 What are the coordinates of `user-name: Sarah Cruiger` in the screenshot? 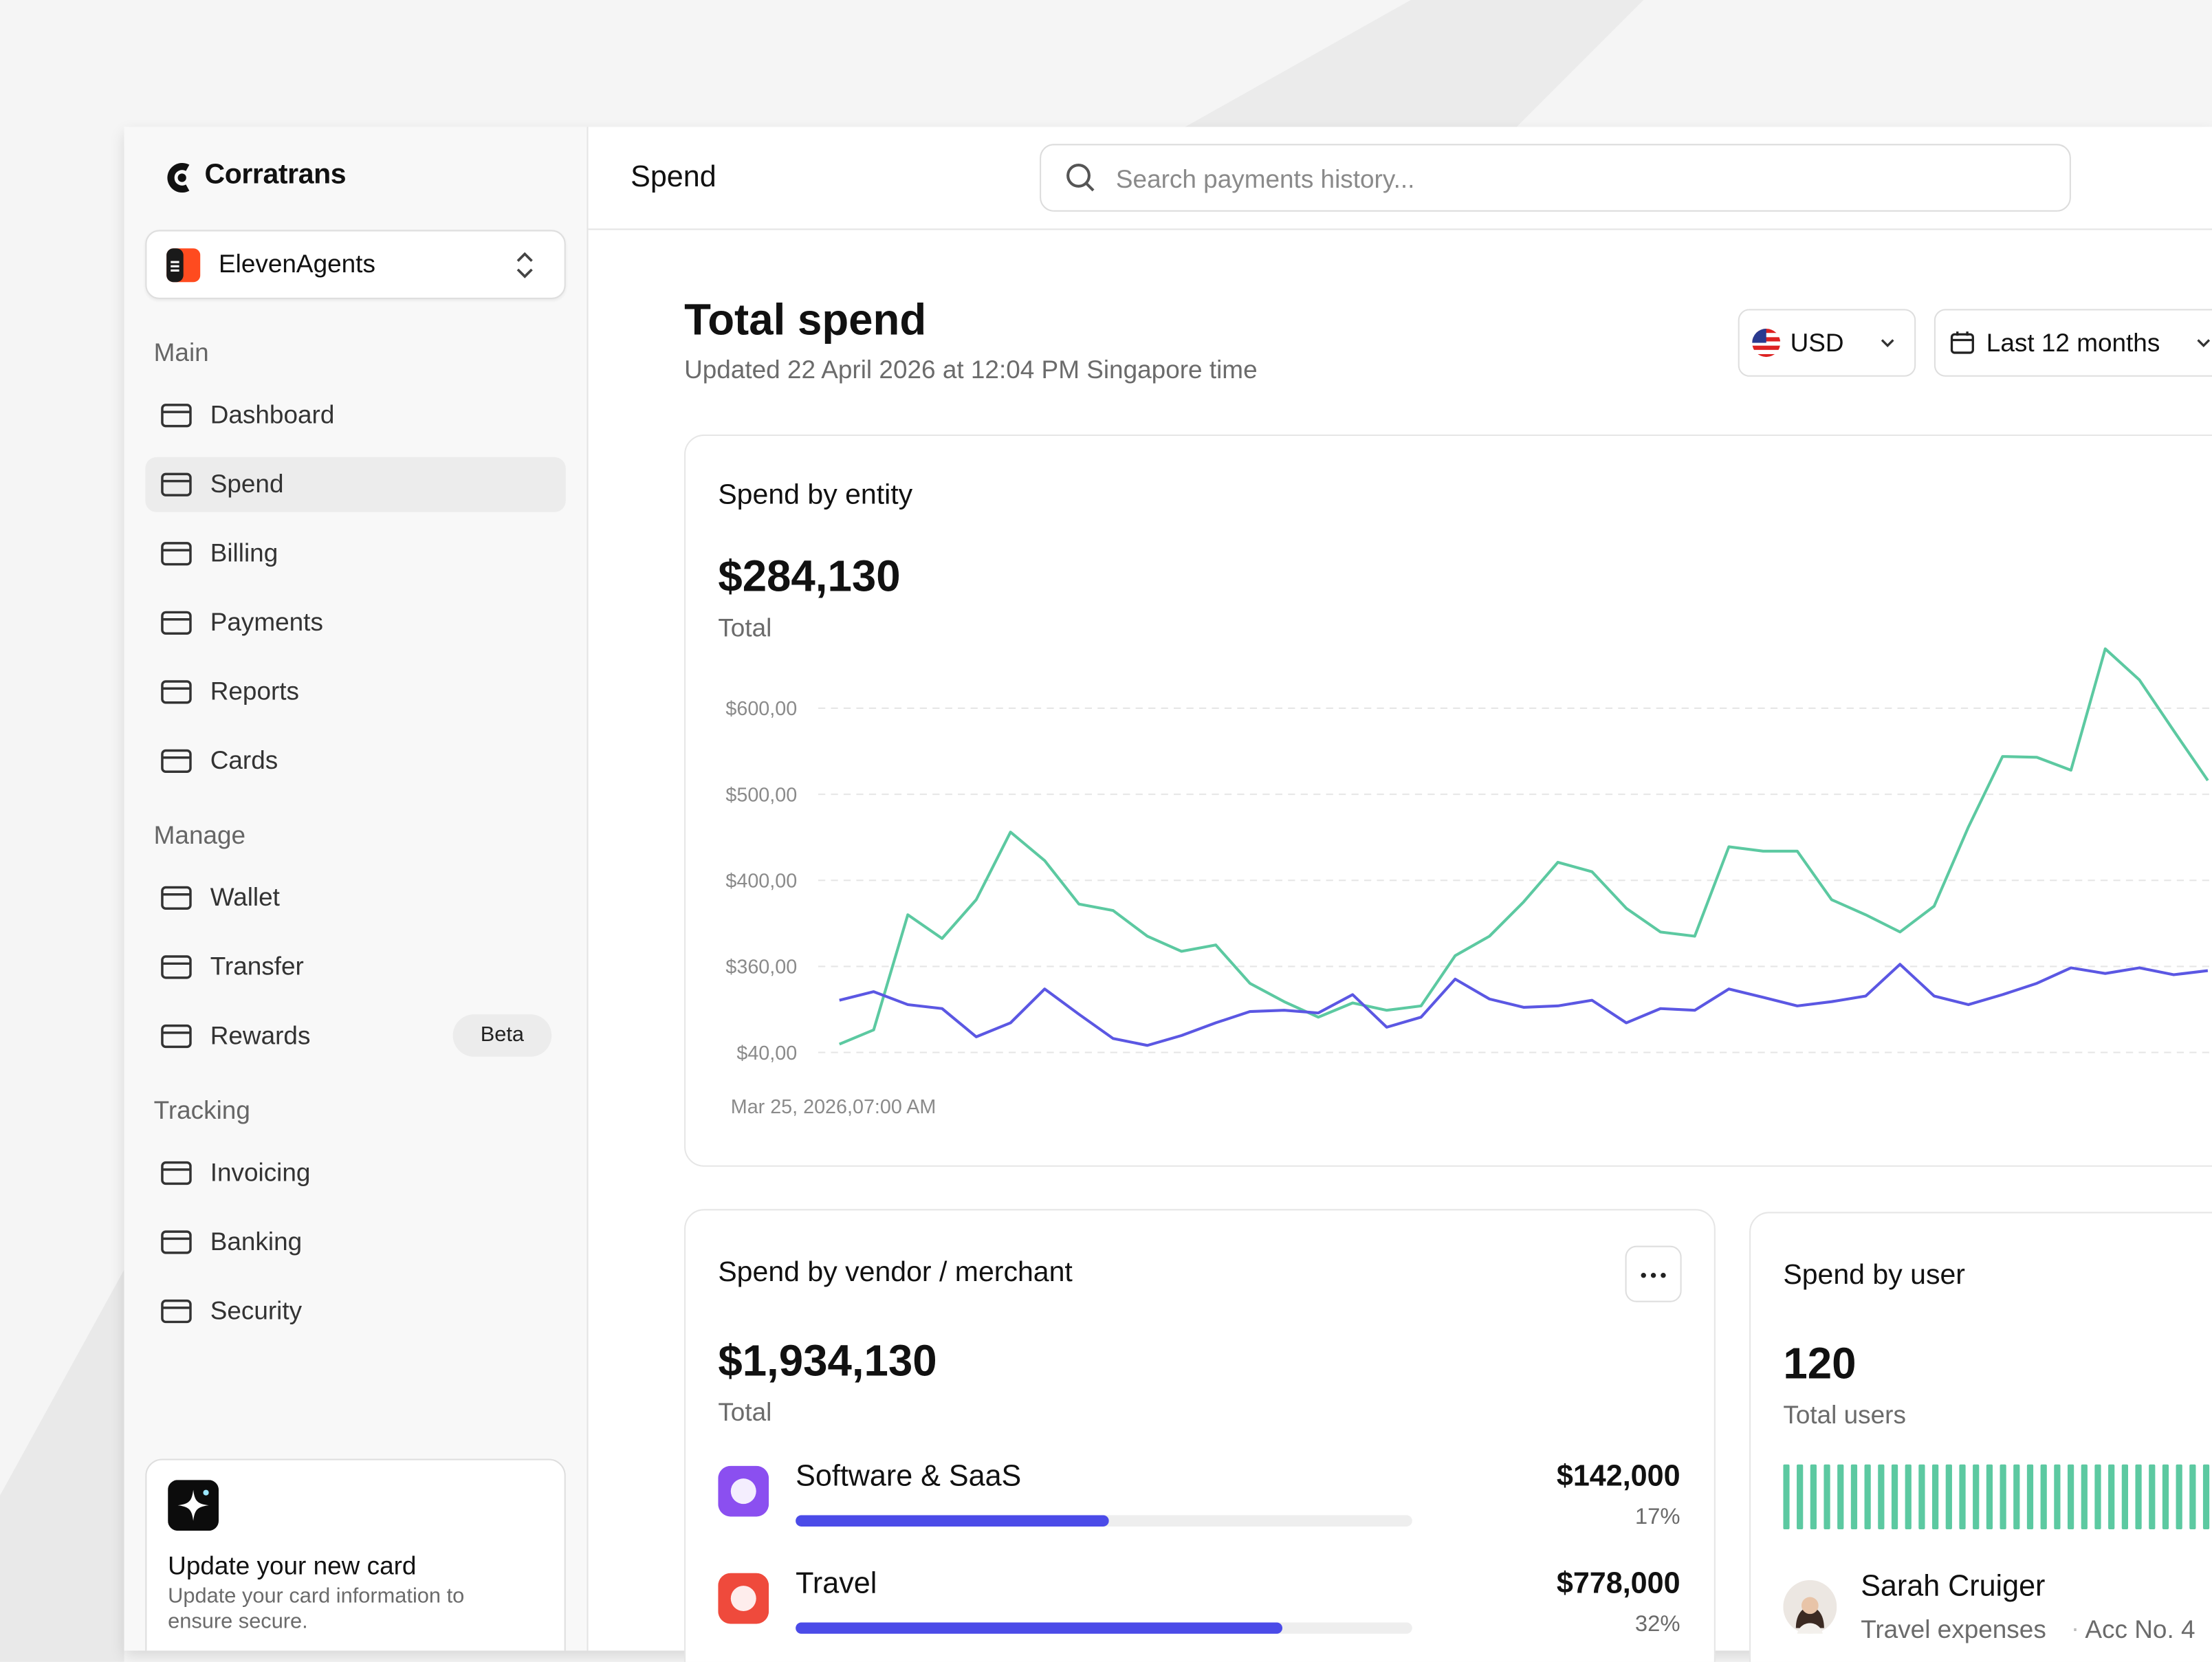 It's located at (1953, 1586).